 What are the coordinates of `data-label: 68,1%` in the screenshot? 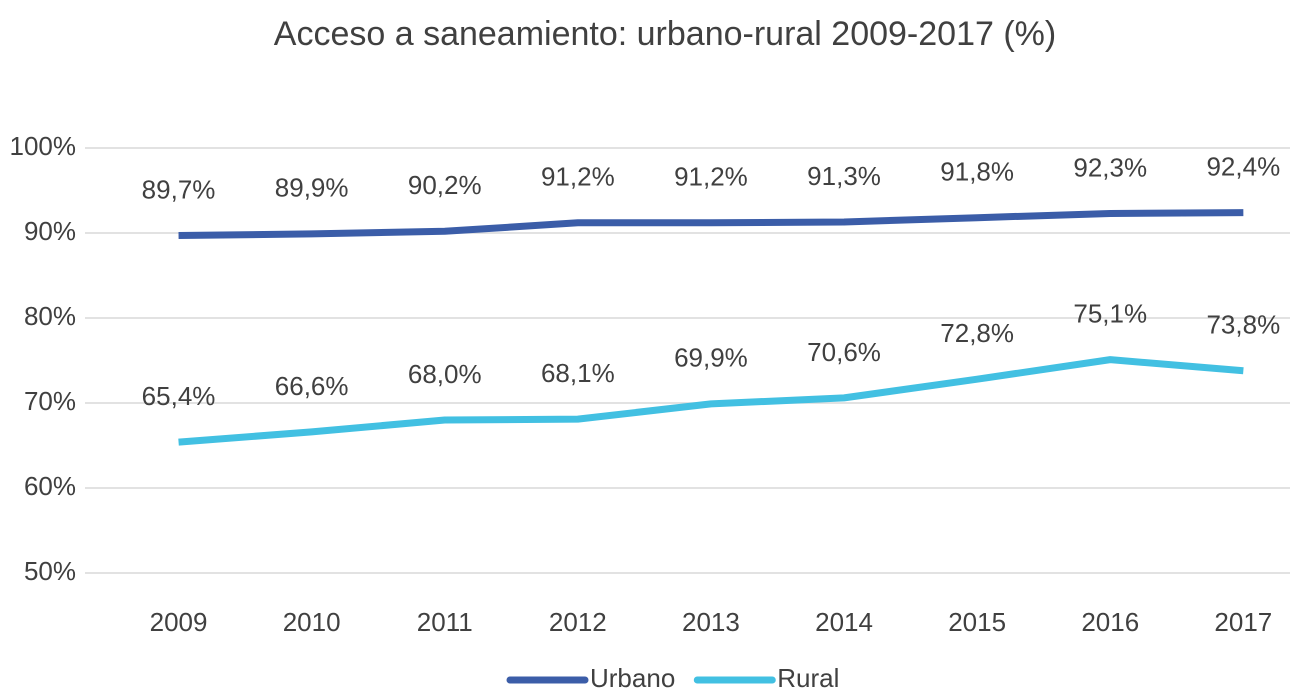 It's located at (578, 373).